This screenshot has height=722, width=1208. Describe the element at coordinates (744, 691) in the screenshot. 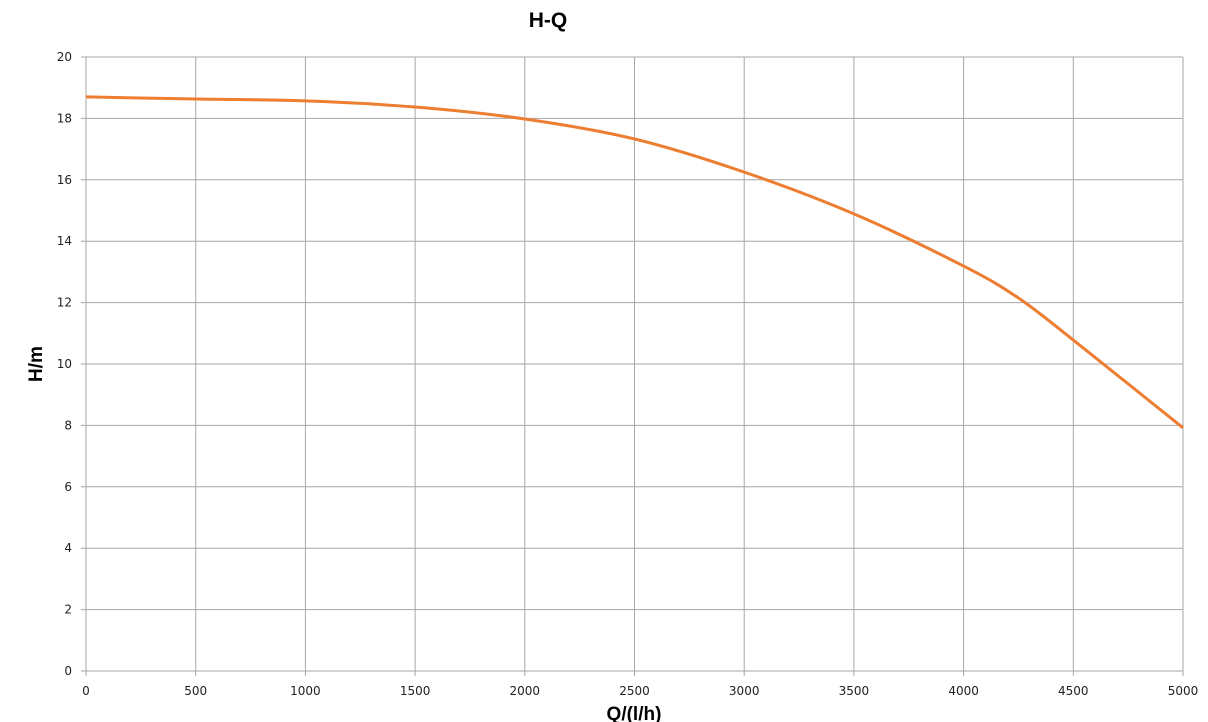

I see `x-tick-label: 3000` at that location.